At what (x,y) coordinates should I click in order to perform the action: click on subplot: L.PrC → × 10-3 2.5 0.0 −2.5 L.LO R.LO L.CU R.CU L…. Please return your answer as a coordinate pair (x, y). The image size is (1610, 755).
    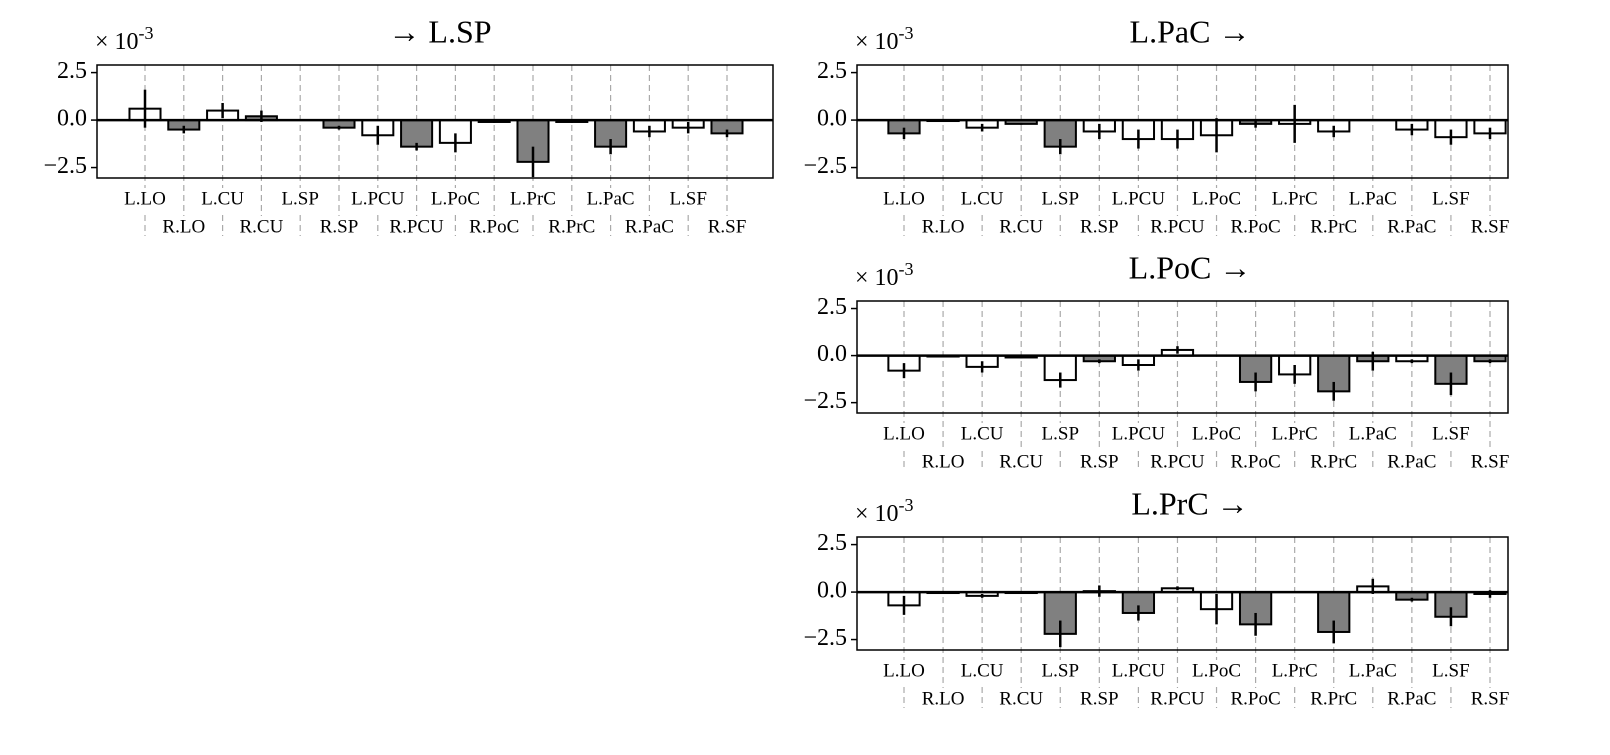
    Looking at the image, I should click on (1157, 598).